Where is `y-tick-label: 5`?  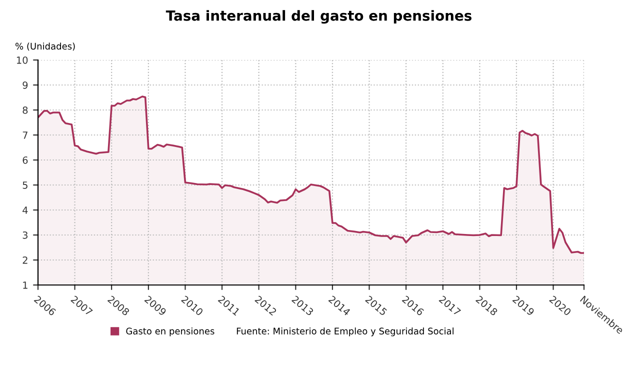
y-tick-label: 5 is located at coordinates (25, 185).